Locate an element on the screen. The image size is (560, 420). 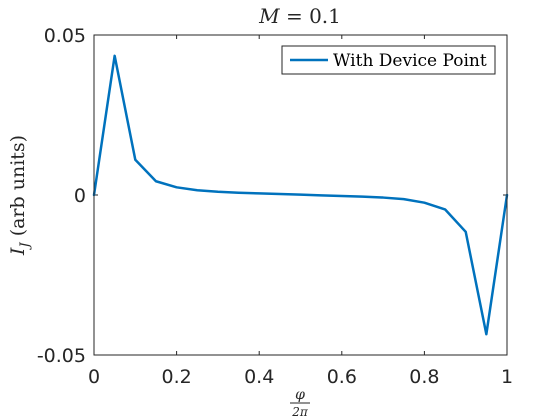
x-axis-label: φ 2π is located at coordinates (300, 403).